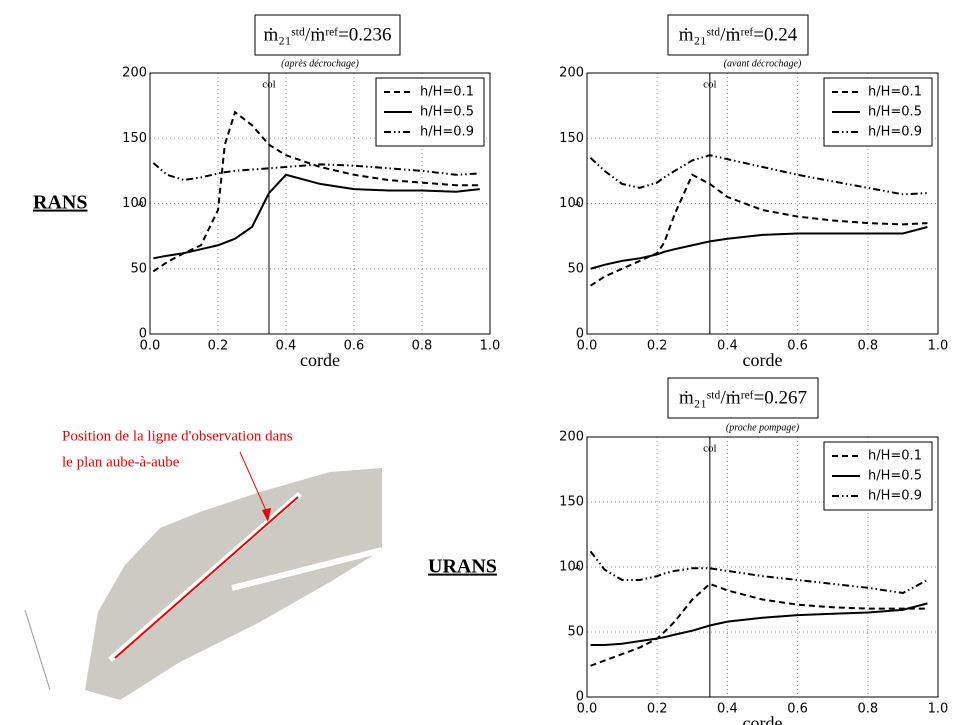 The height and width of the screenshot is (725, 954). What do you see at coordinates (462, 567) in the screenshot?
I see `urans-label: URANS` at bounding box center [462, 567].